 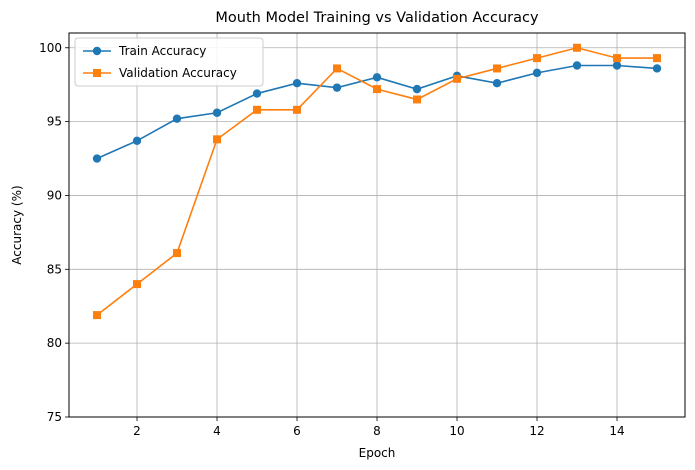 I want to click on x-tick-label: 6, so click(x=297, y=431).